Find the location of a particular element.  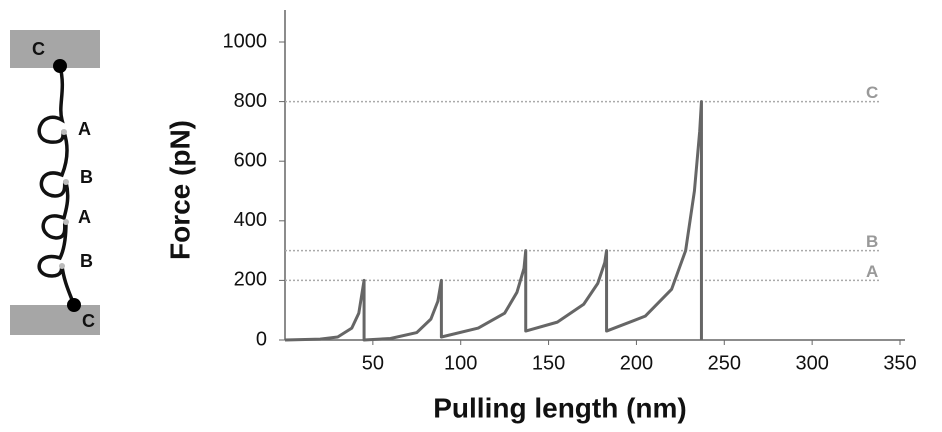

reference-label: A is located at coordinates (872, 271).